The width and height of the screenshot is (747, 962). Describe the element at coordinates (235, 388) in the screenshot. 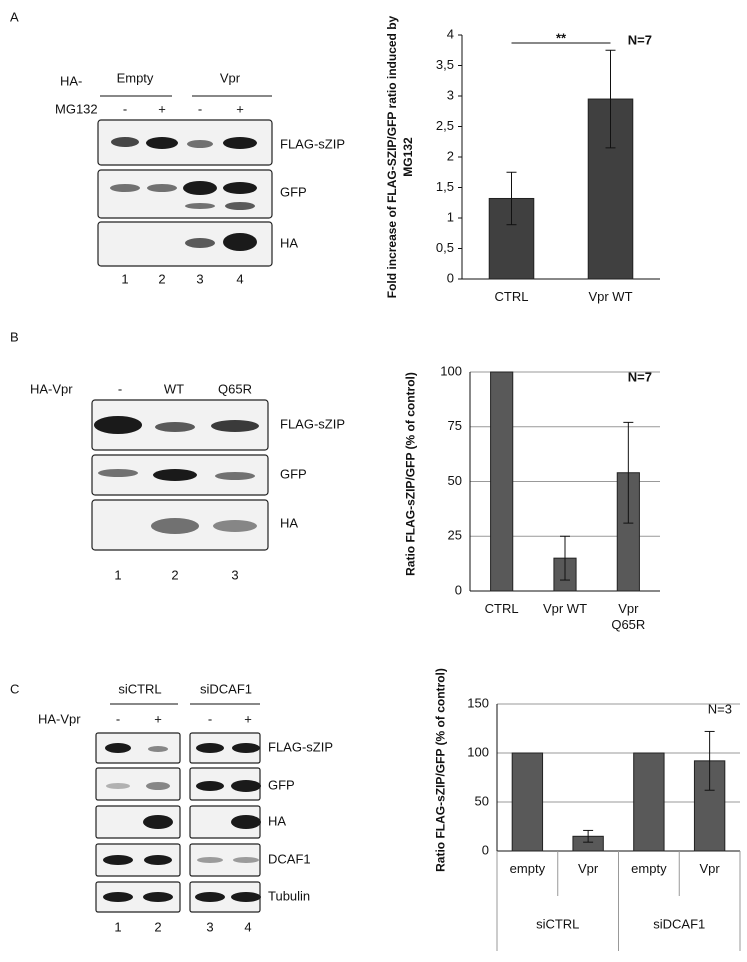

I see `condition: Q65R` at that location.